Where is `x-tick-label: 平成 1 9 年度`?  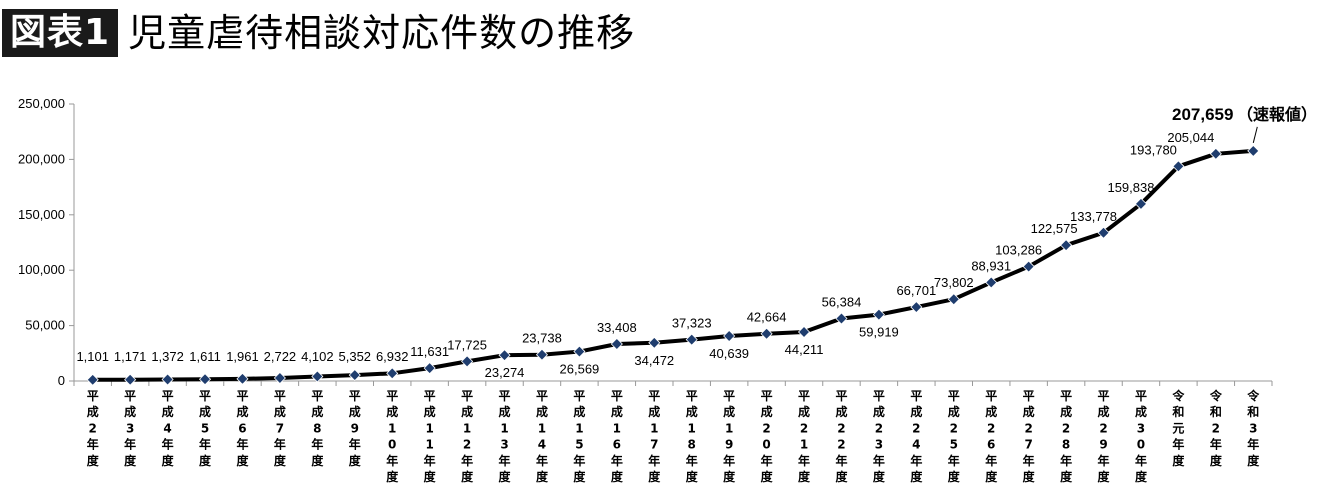 x-tick-label: 平成 1 9 年度 is located at coordinates (729, 436).